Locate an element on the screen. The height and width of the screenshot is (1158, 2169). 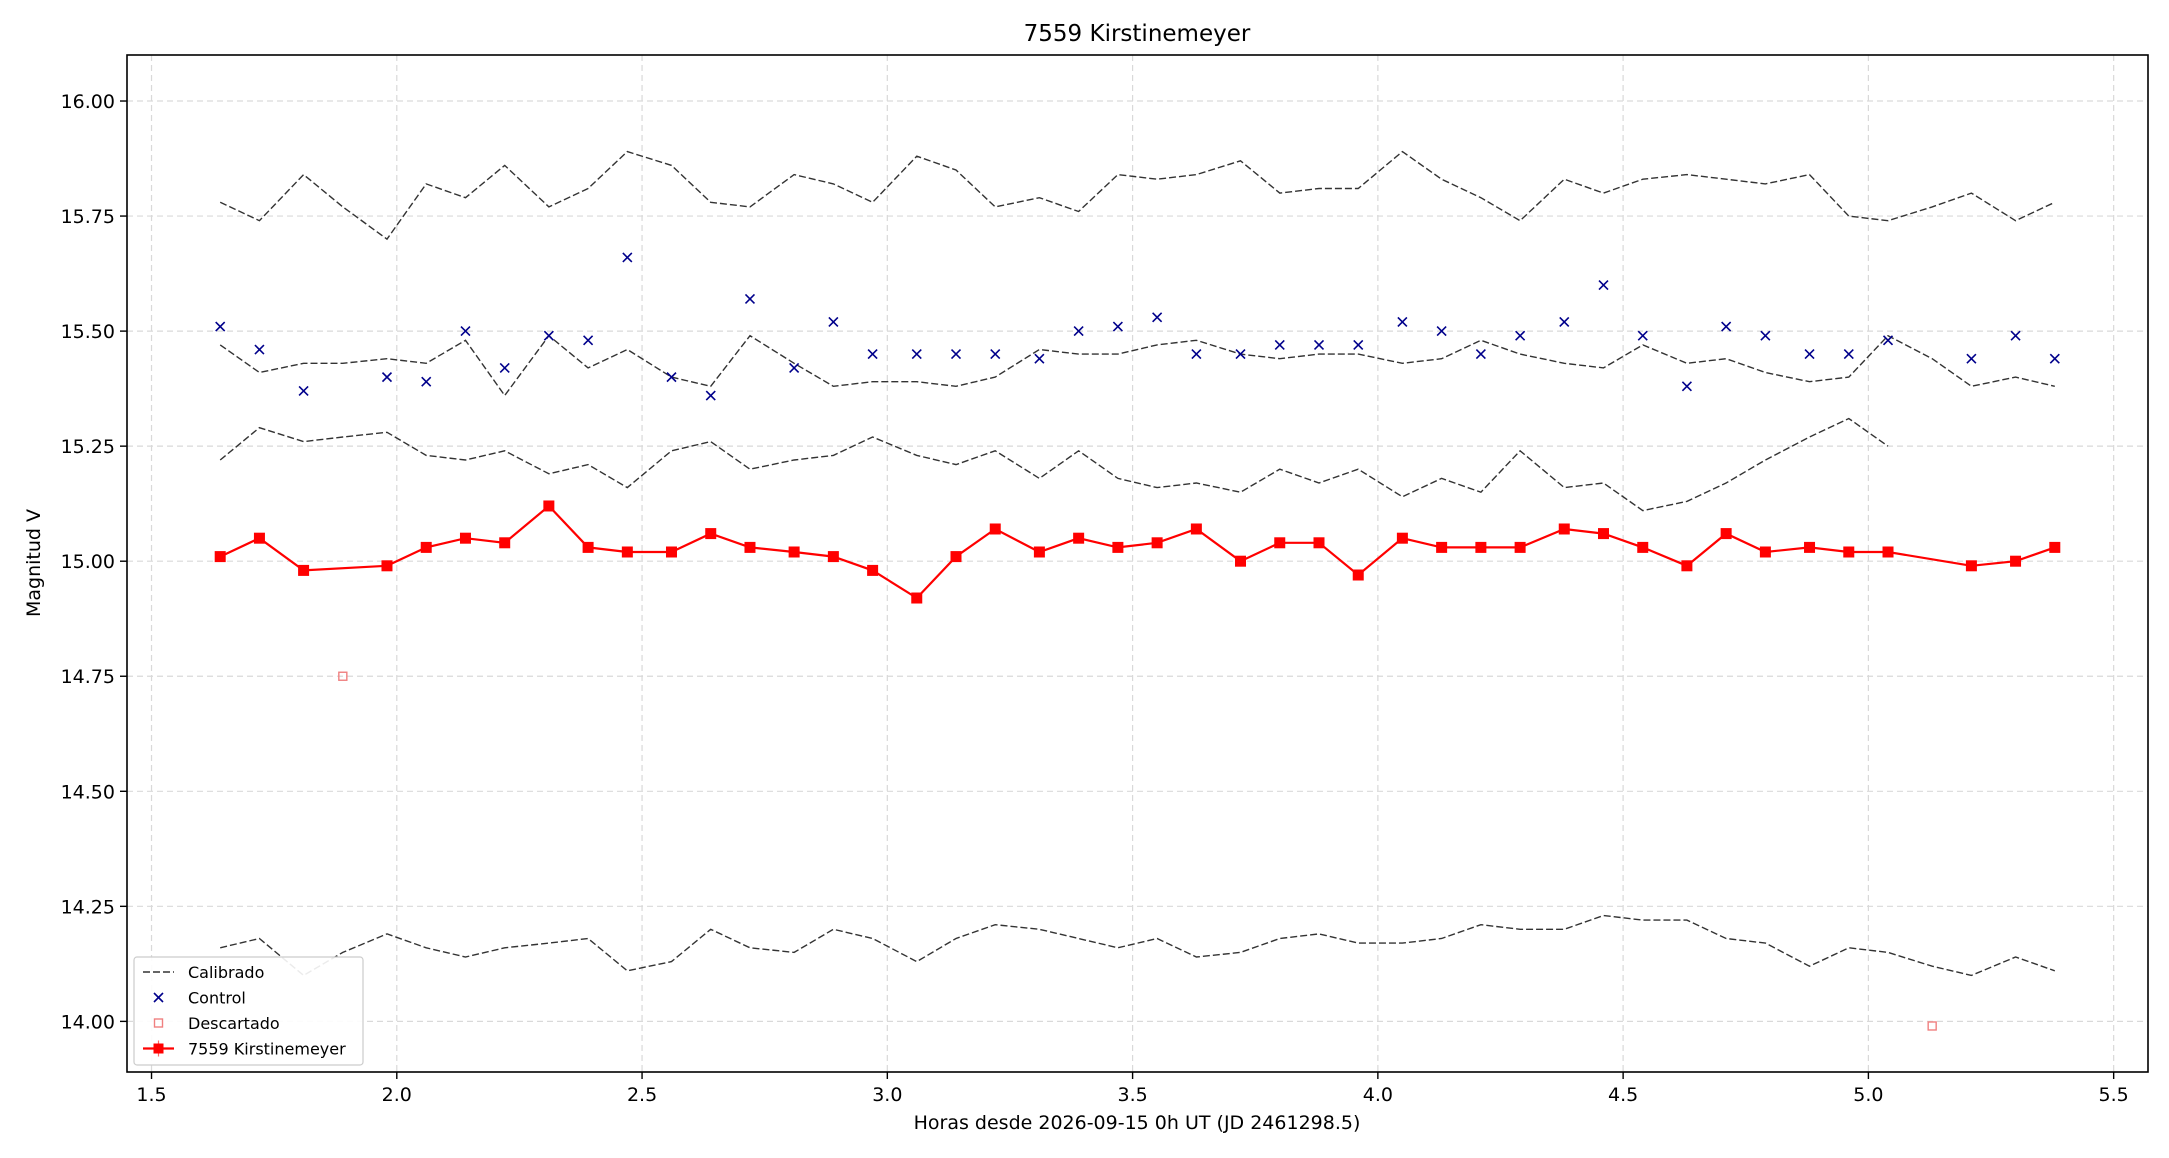
legend-marker is located at coordinates (158, 1048).